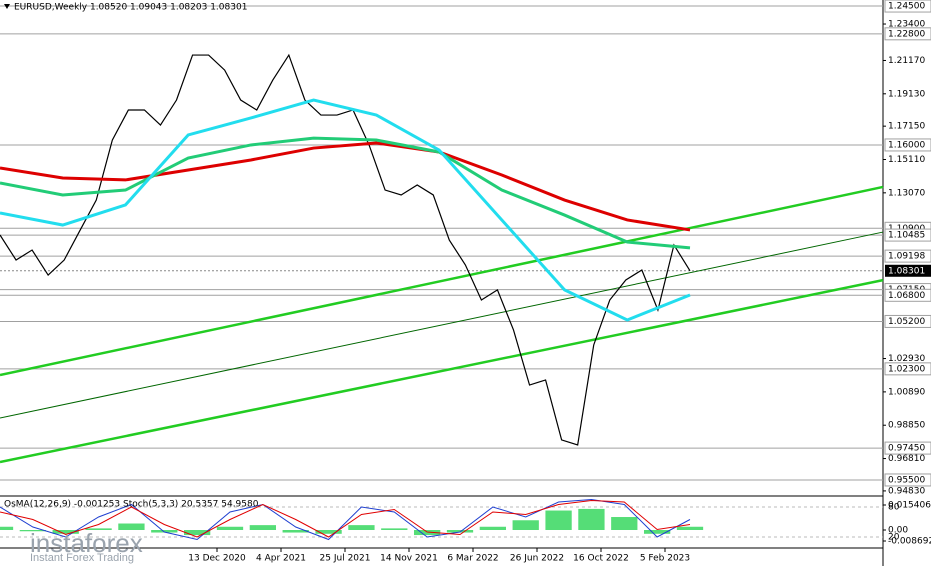  Describe the element at coordinates (409, 559) in the screenshot. I see `x-tick-label: 14 Nov 2021` at that location.